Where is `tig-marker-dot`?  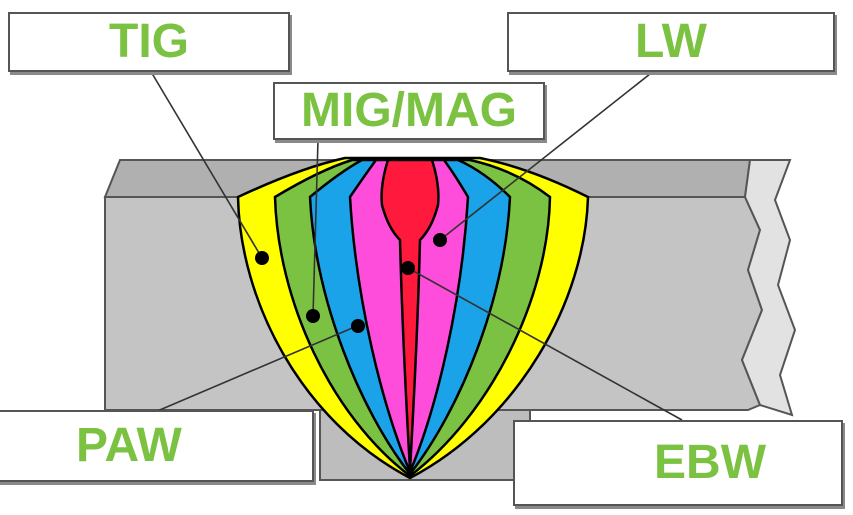 tig-marker-dot is located at coordinates (262, 258).